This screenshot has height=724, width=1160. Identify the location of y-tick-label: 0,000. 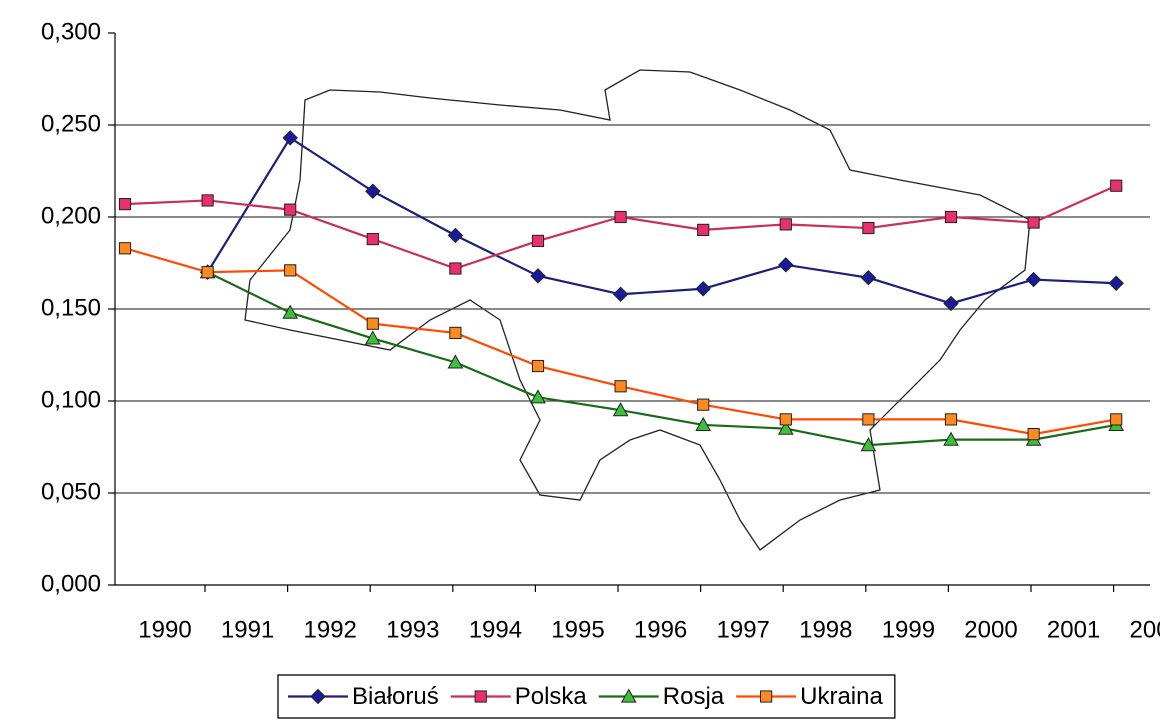
(71, 583).